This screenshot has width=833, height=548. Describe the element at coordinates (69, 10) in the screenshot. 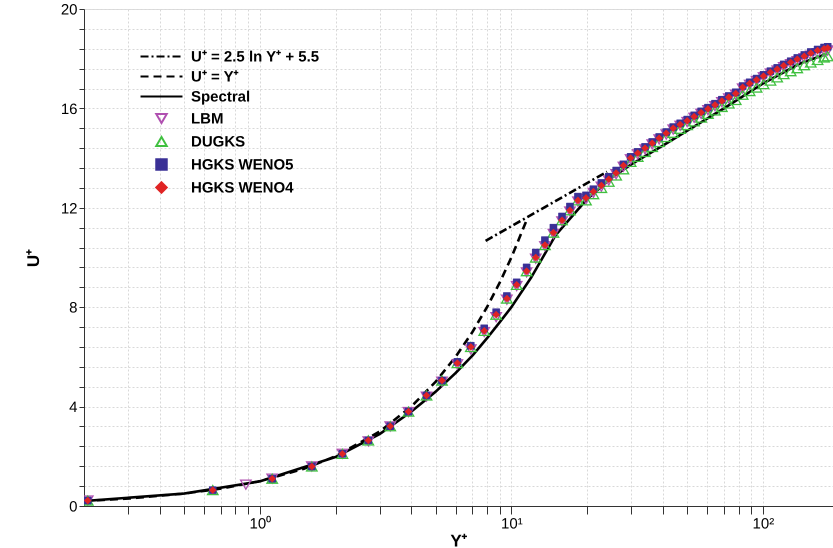

I see `y-tick-label: 20` at that location.